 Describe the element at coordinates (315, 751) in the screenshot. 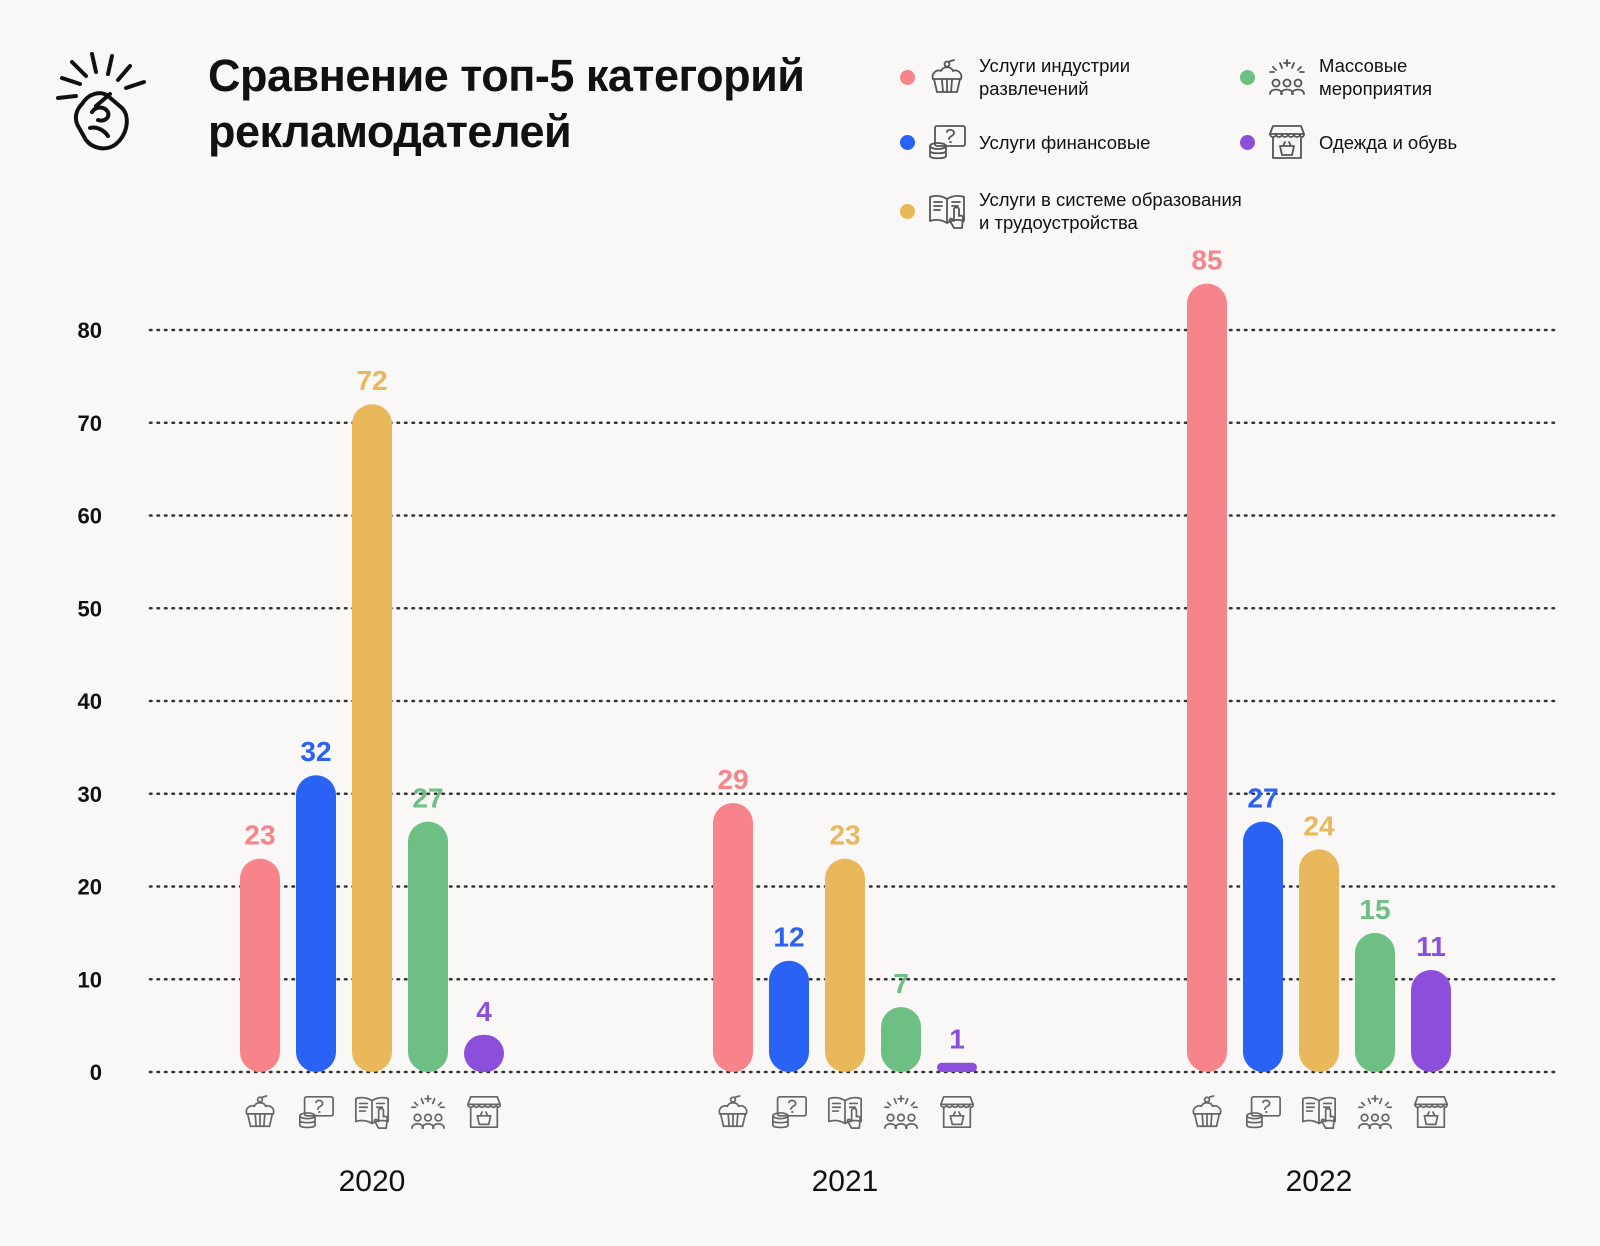

I see `bar-value-label: 32` at that location.